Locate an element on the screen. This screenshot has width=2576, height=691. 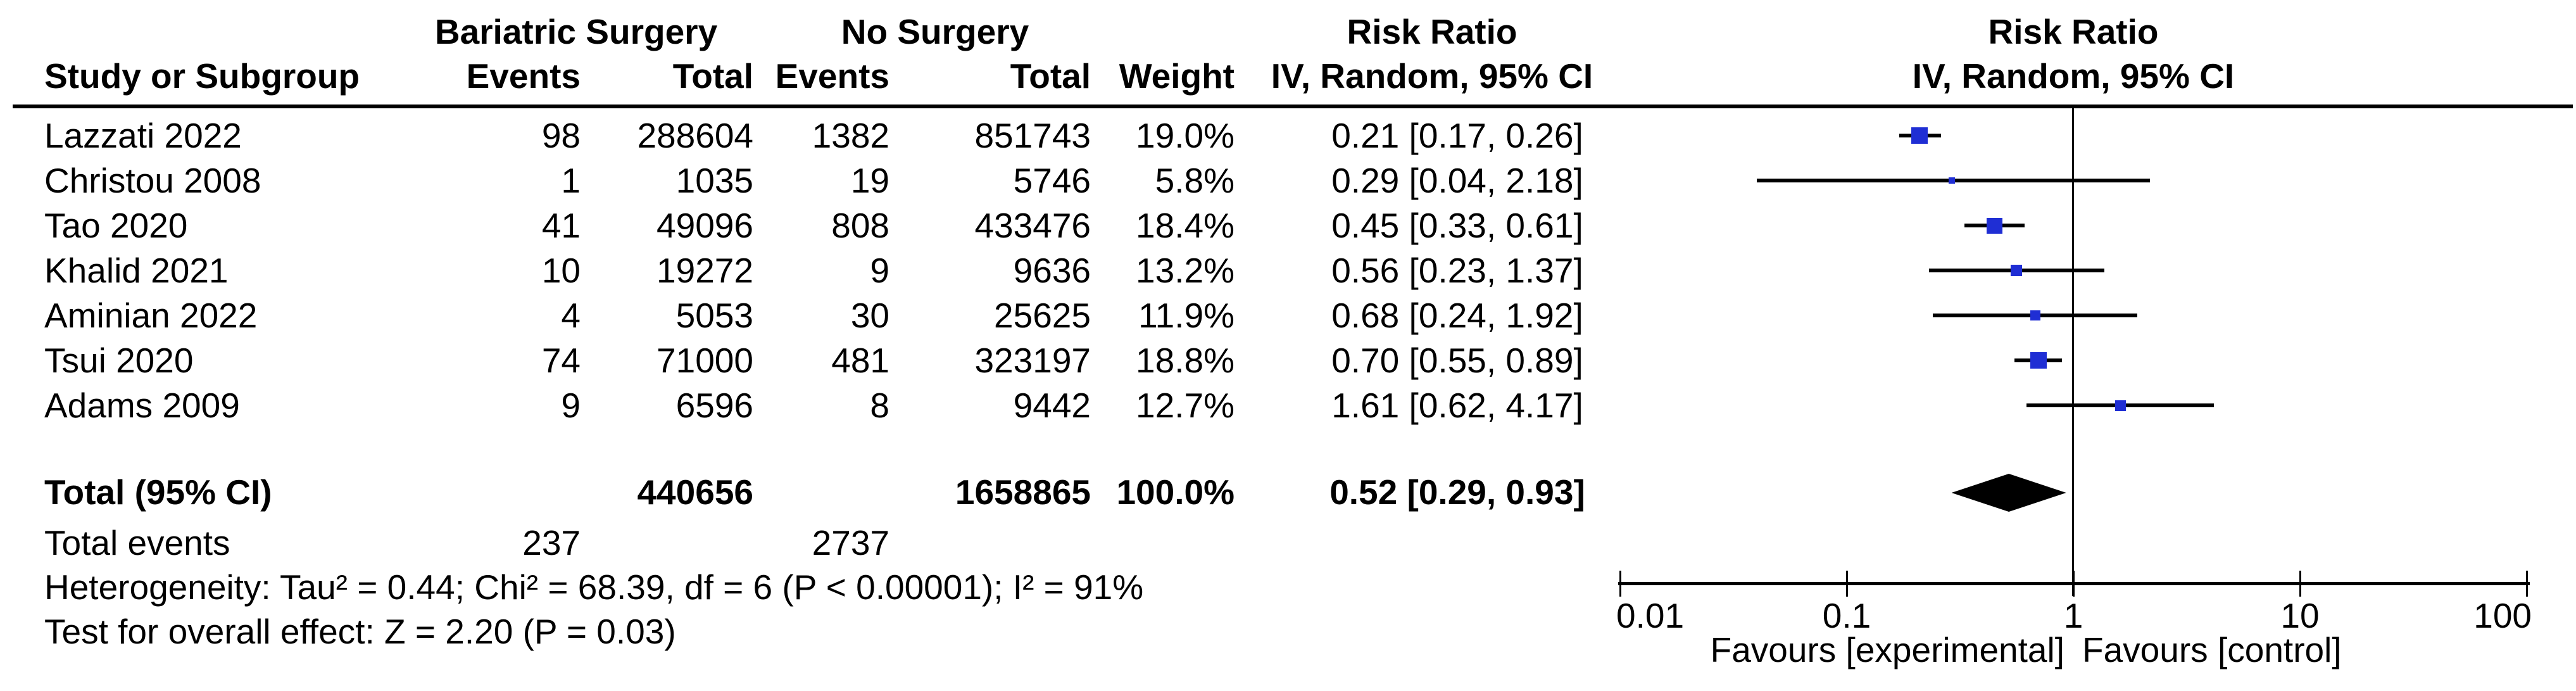
total-surgery-n: 440656 is located at coordinates (695, 492).